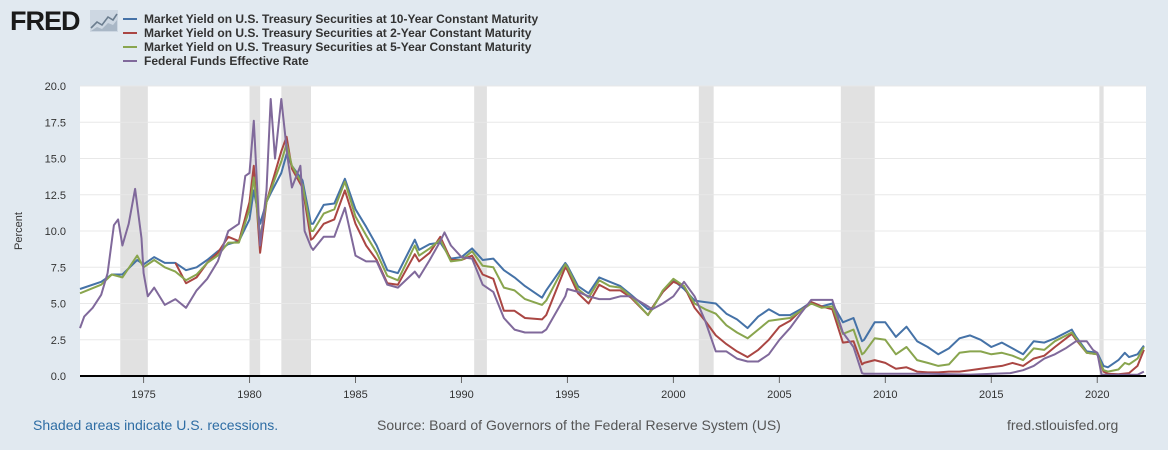 This screenshot has height=450, width=1168. Describe the element at coordinates (130, 47) in the screenshot. I see `legend-swatch-5-year` at that location.